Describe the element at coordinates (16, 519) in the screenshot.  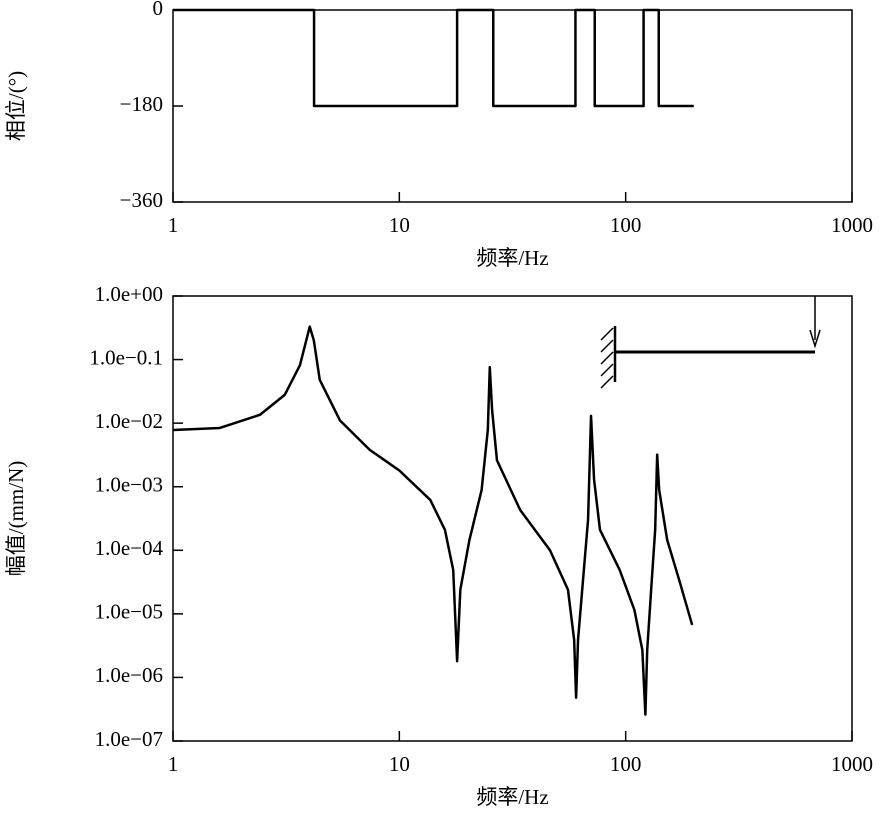
I see `y-axis-label: 幅值/(mm/N)` at that location.